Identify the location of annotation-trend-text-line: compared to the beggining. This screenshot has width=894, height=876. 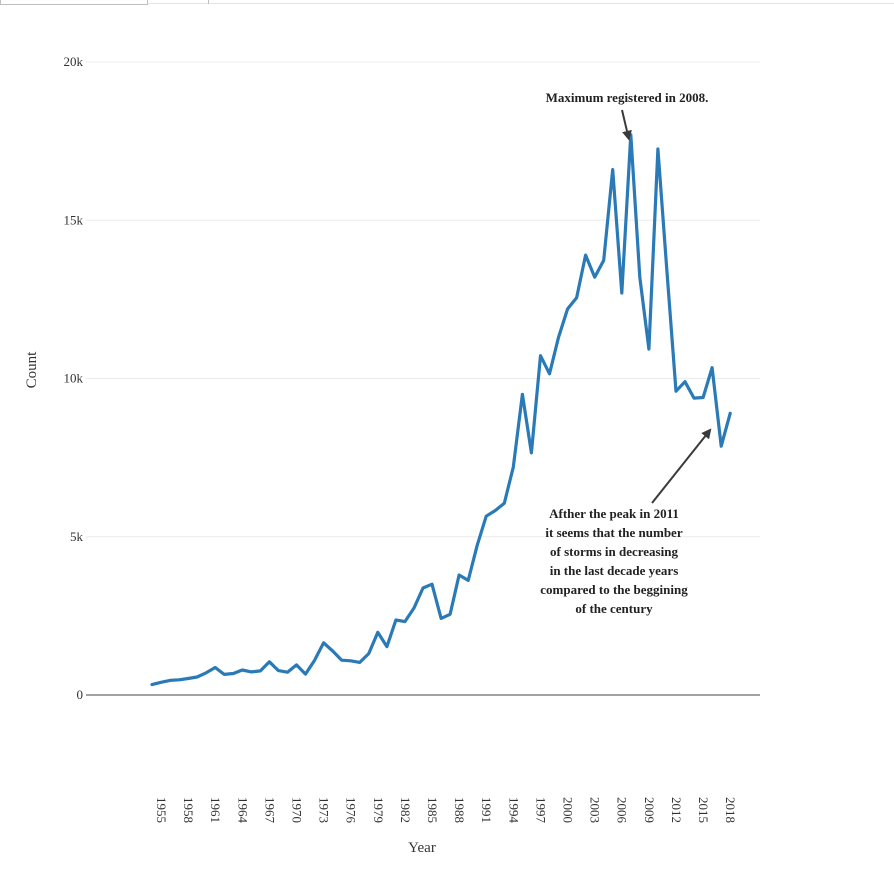
(614, 589).